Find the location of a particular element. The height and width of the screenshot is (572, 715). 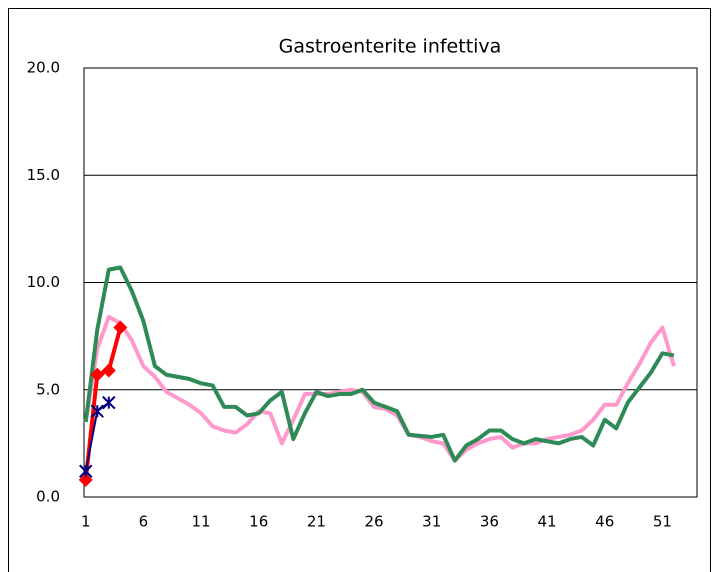

series-line is located at coordinates (103, 404).